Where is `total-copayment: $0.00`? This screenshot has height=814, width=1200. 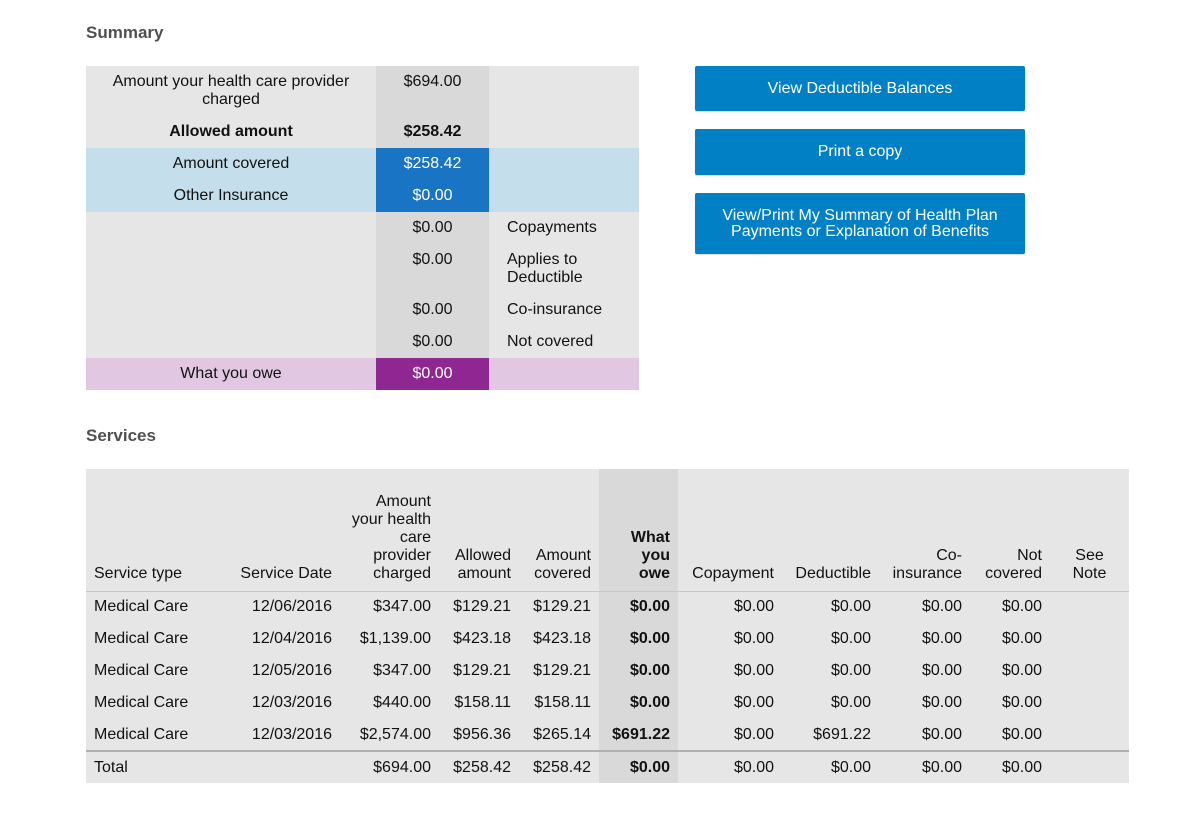
total-copayment: $0.00 is located at coordinates (730, 766).